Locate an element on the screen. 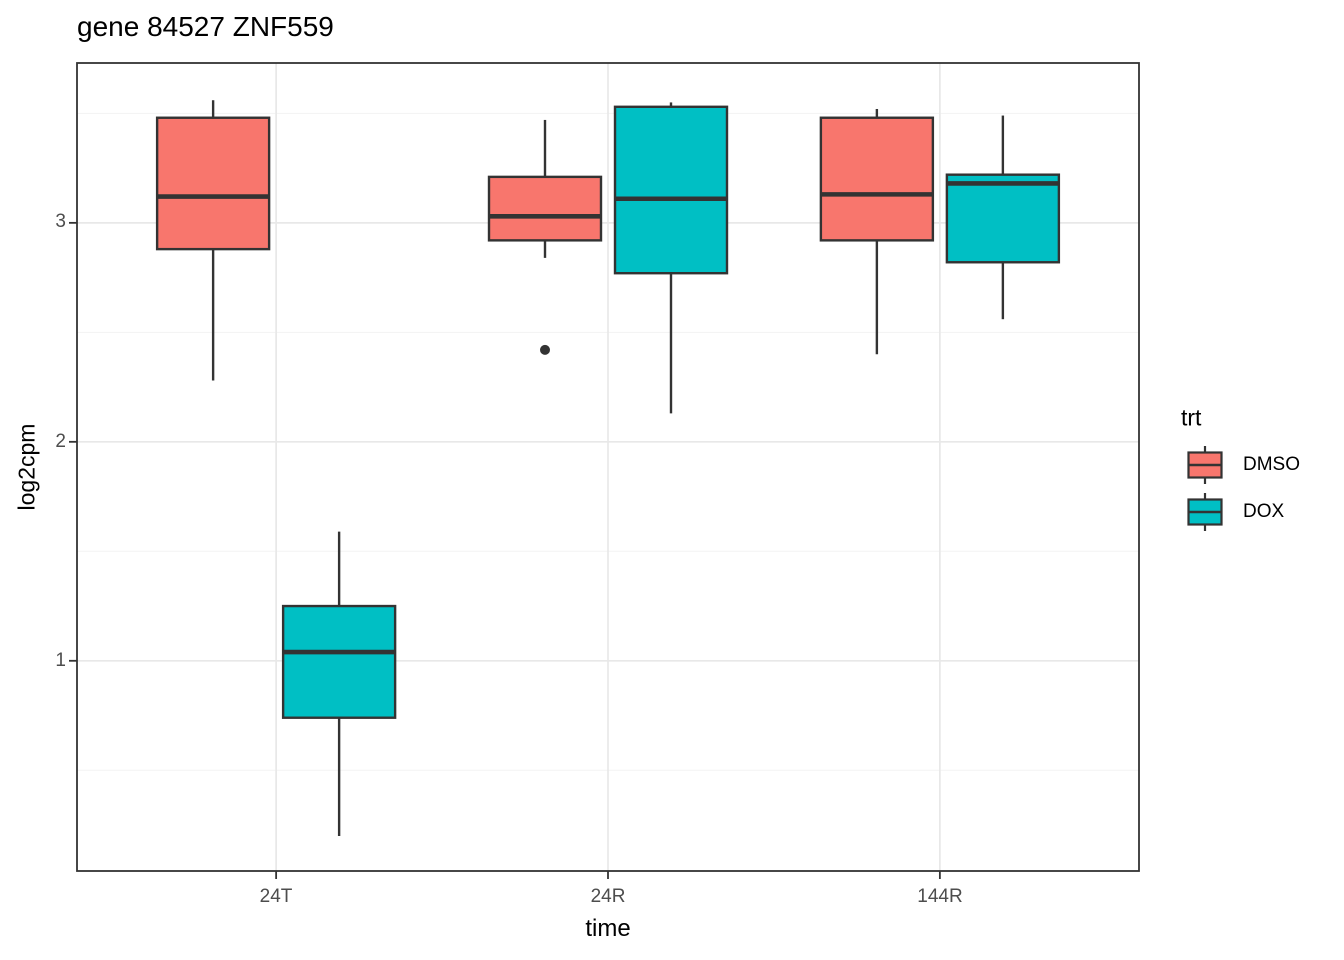 The width and height of the screenshot is (1344, 960). box-DOX-24R is located at coordinates (671, 190).